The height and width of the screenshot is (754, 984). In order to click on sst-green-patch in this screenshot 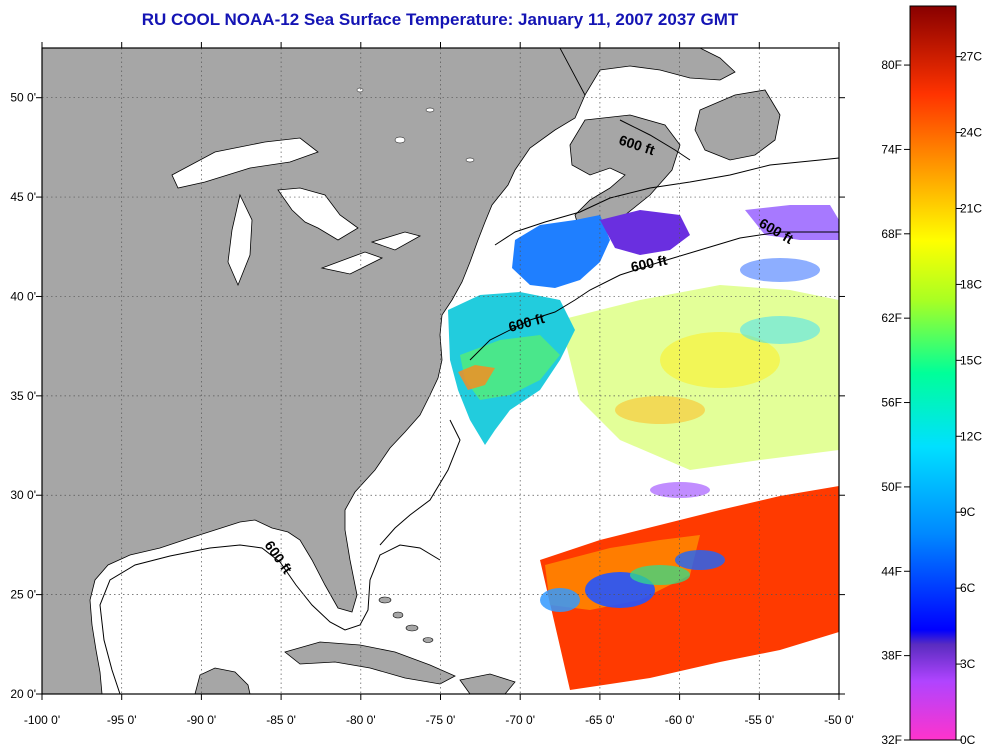, I will do `click(660, 575)`.